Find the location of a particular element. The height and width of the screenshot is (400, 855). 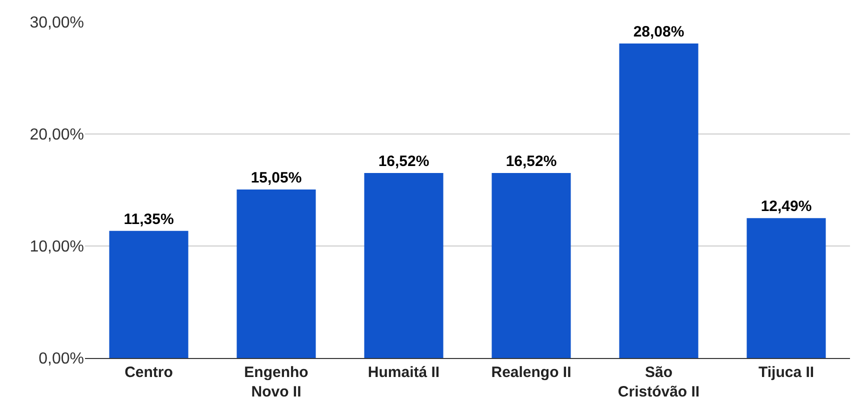

x-tick-label: Humaitá II is located at coordinates (404, 372).